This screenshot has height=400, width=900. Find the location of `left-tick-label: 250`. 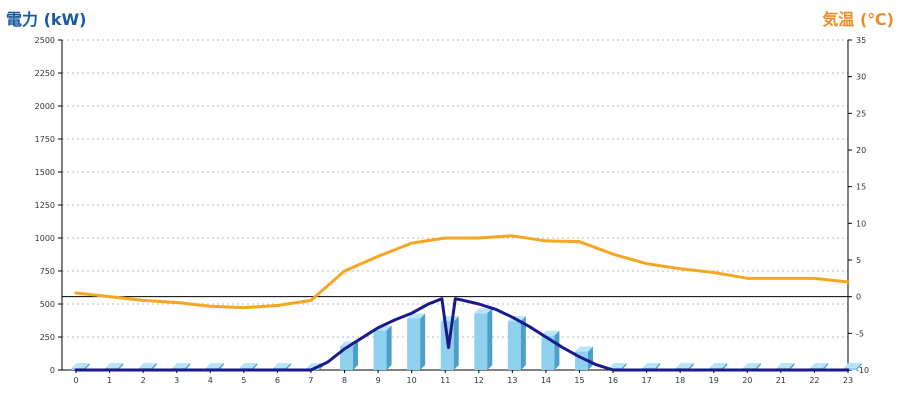

left-tick-label: 250 is located at coordinates (47, 337).